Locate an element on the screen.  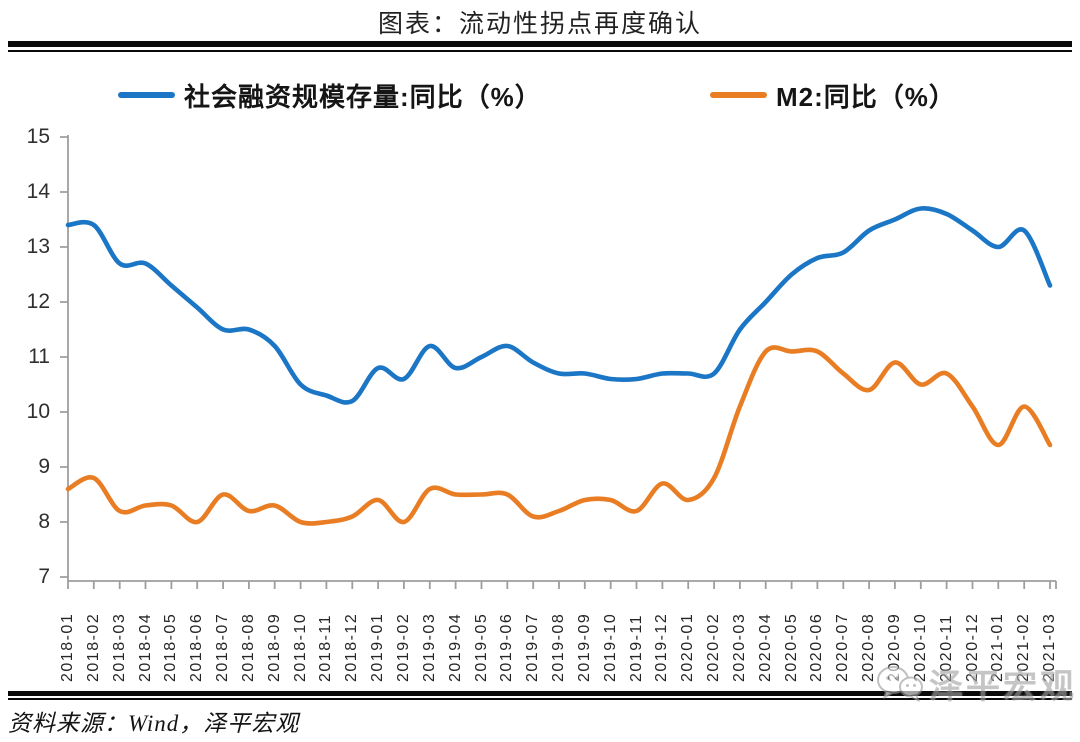
chart-title: 图表：流动性拐点再度确认 is located at coordinates (539, 24).